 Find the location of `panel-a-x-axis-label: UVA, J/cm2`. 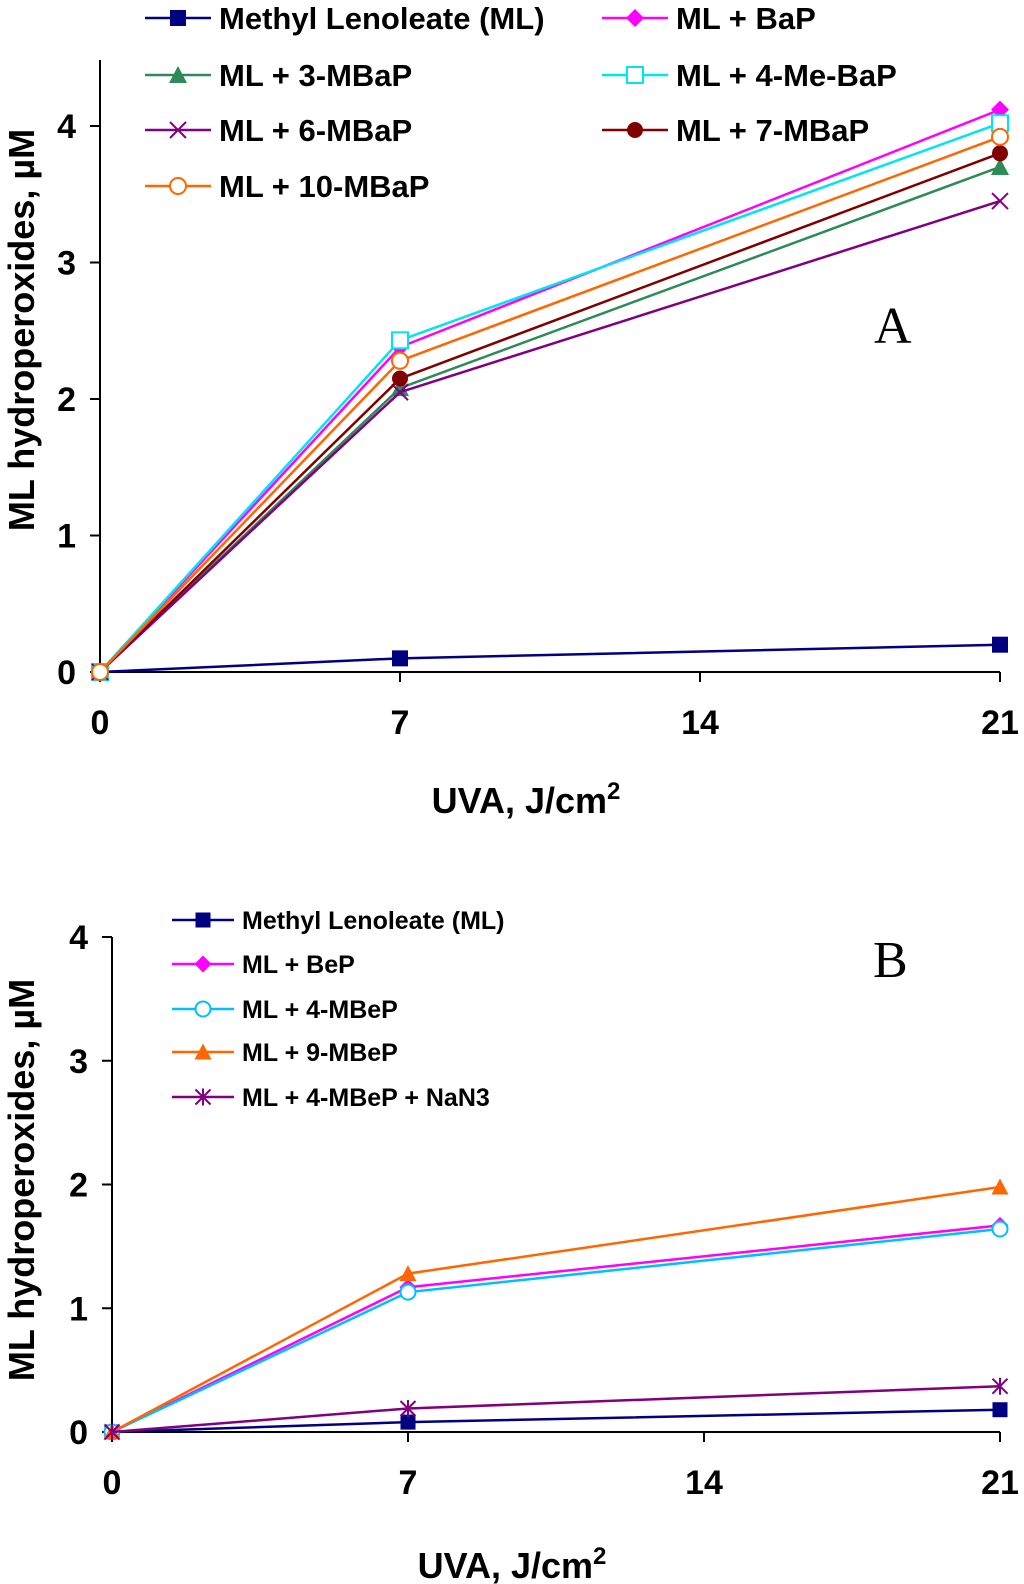

panel-a-x-axis-label: UVA, J/cm2 is located at coordinates (526, 799).